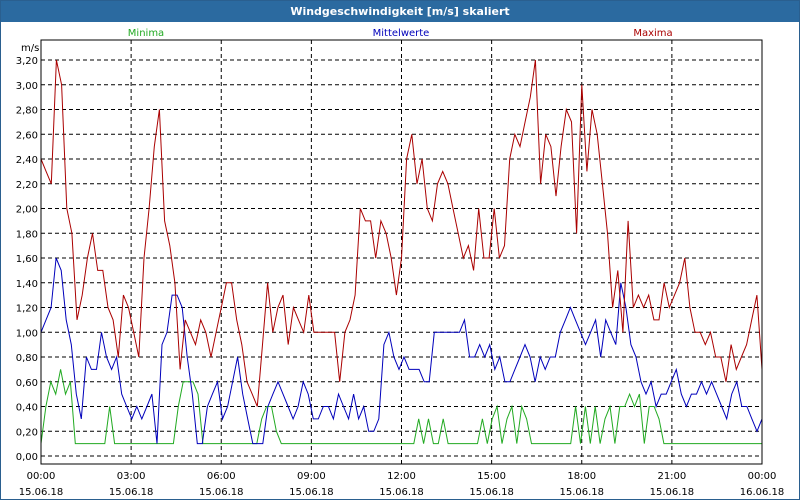  I want to click on x-tick-time: 18:00, so click(581, 476).